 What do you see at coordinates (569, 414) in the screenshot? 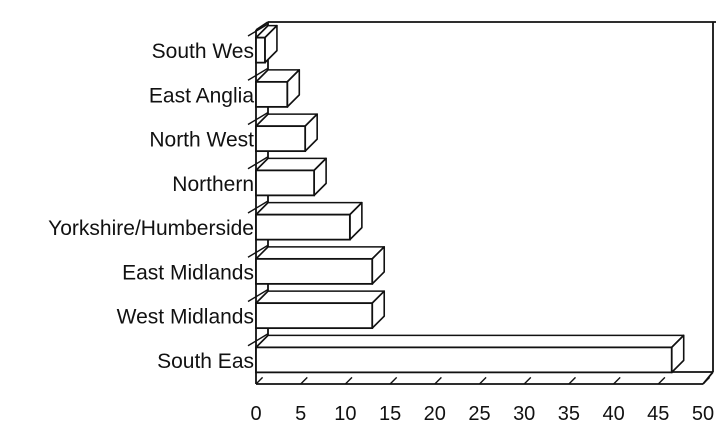
I see `x-tick-label: 35` at bounding box center [569, 414].